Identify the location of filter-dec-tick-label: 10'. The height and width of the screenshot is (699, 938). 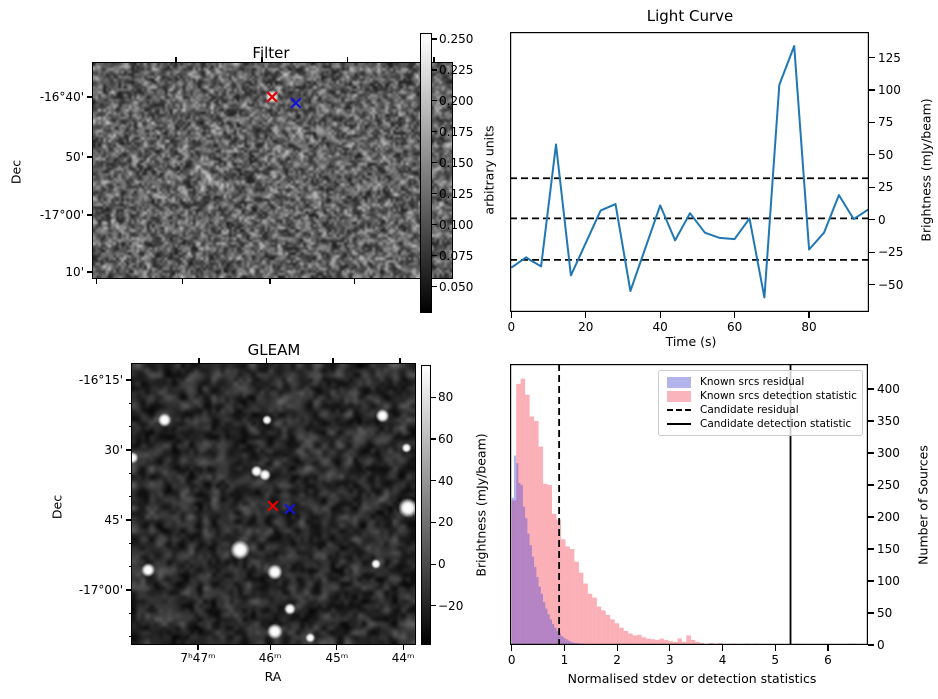
(74, 271).